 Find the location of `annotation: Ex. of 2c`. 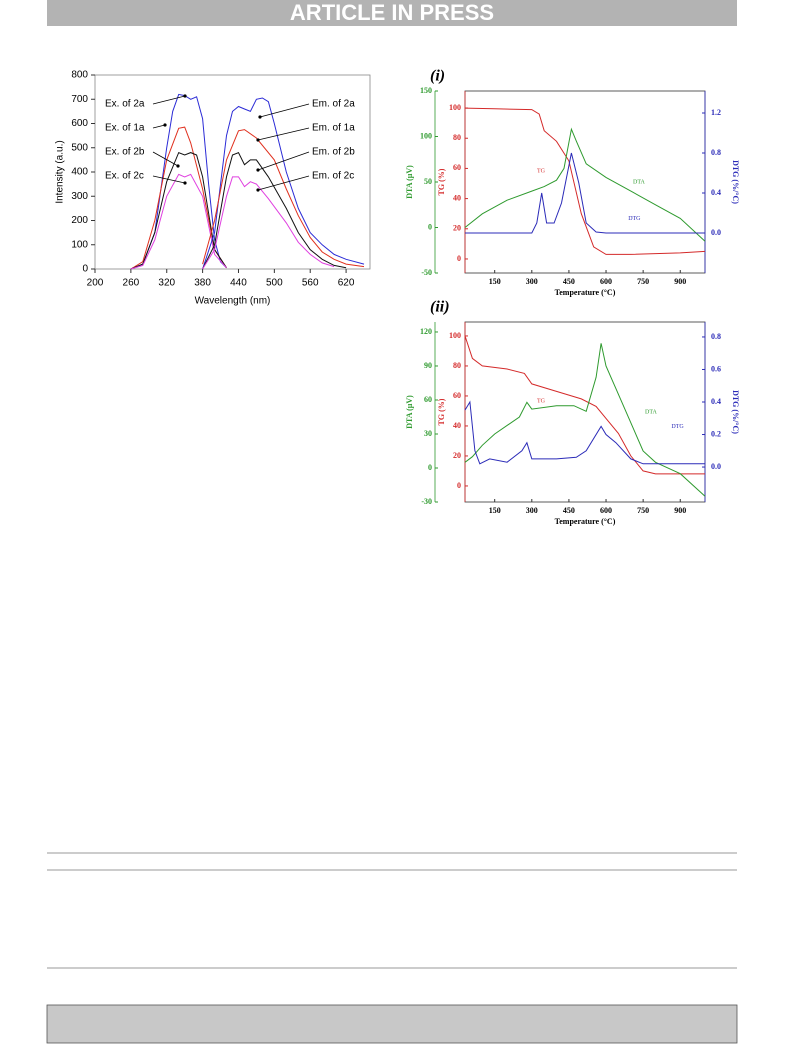

annotation: Ex. of 2c is located at coordinates (124, 176).